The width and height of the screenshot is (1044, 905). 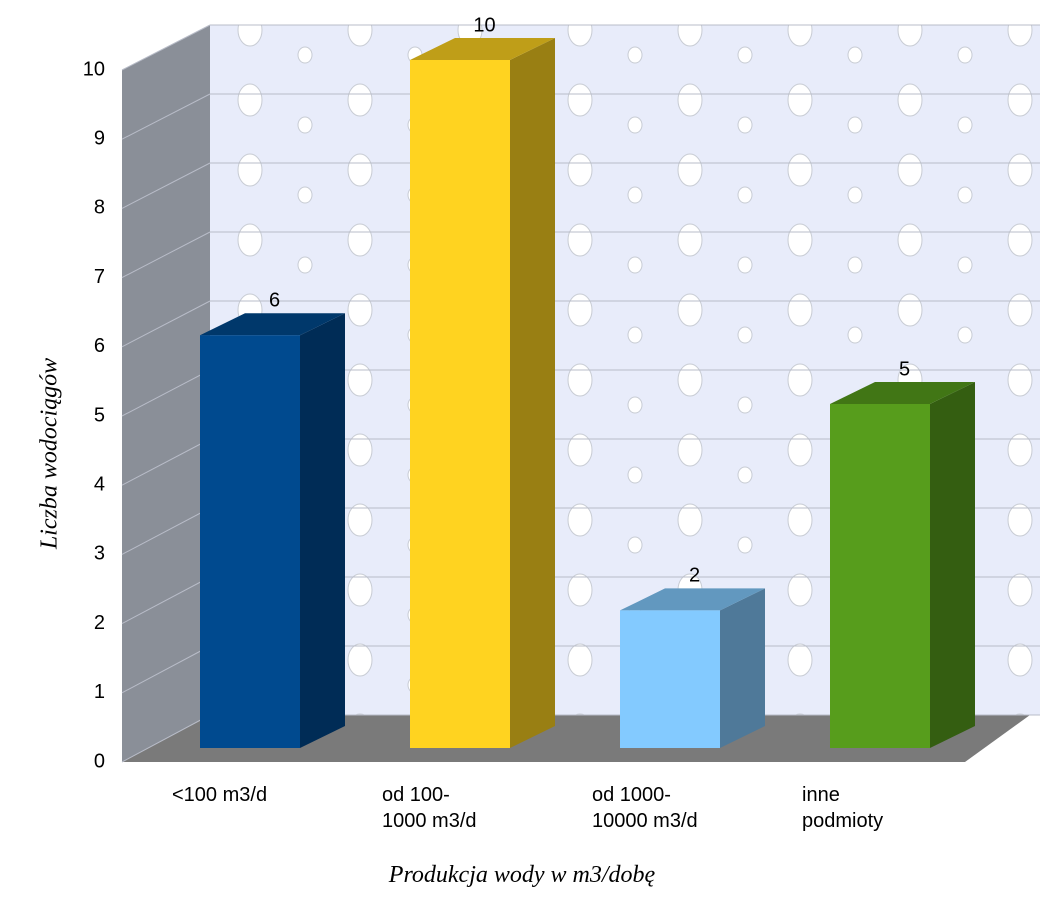 What do you see at coordinates (429, 808) in the screenshot?
I see `x-tick-label: od 100- 1000 m3/d` at bounding box center [429, 808].